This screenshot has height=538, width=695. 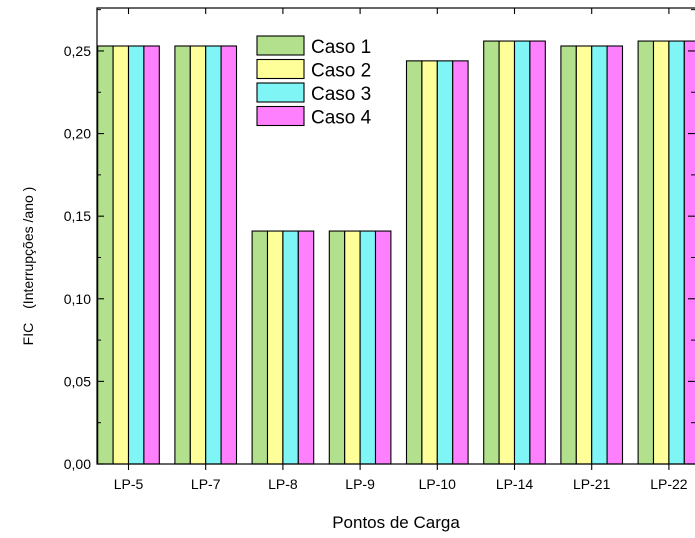 What do you see at coordinates (396, 522) in the screenshot?
I see `x-axis-title: Pontos de Carga` at bounding box center [396, 522].